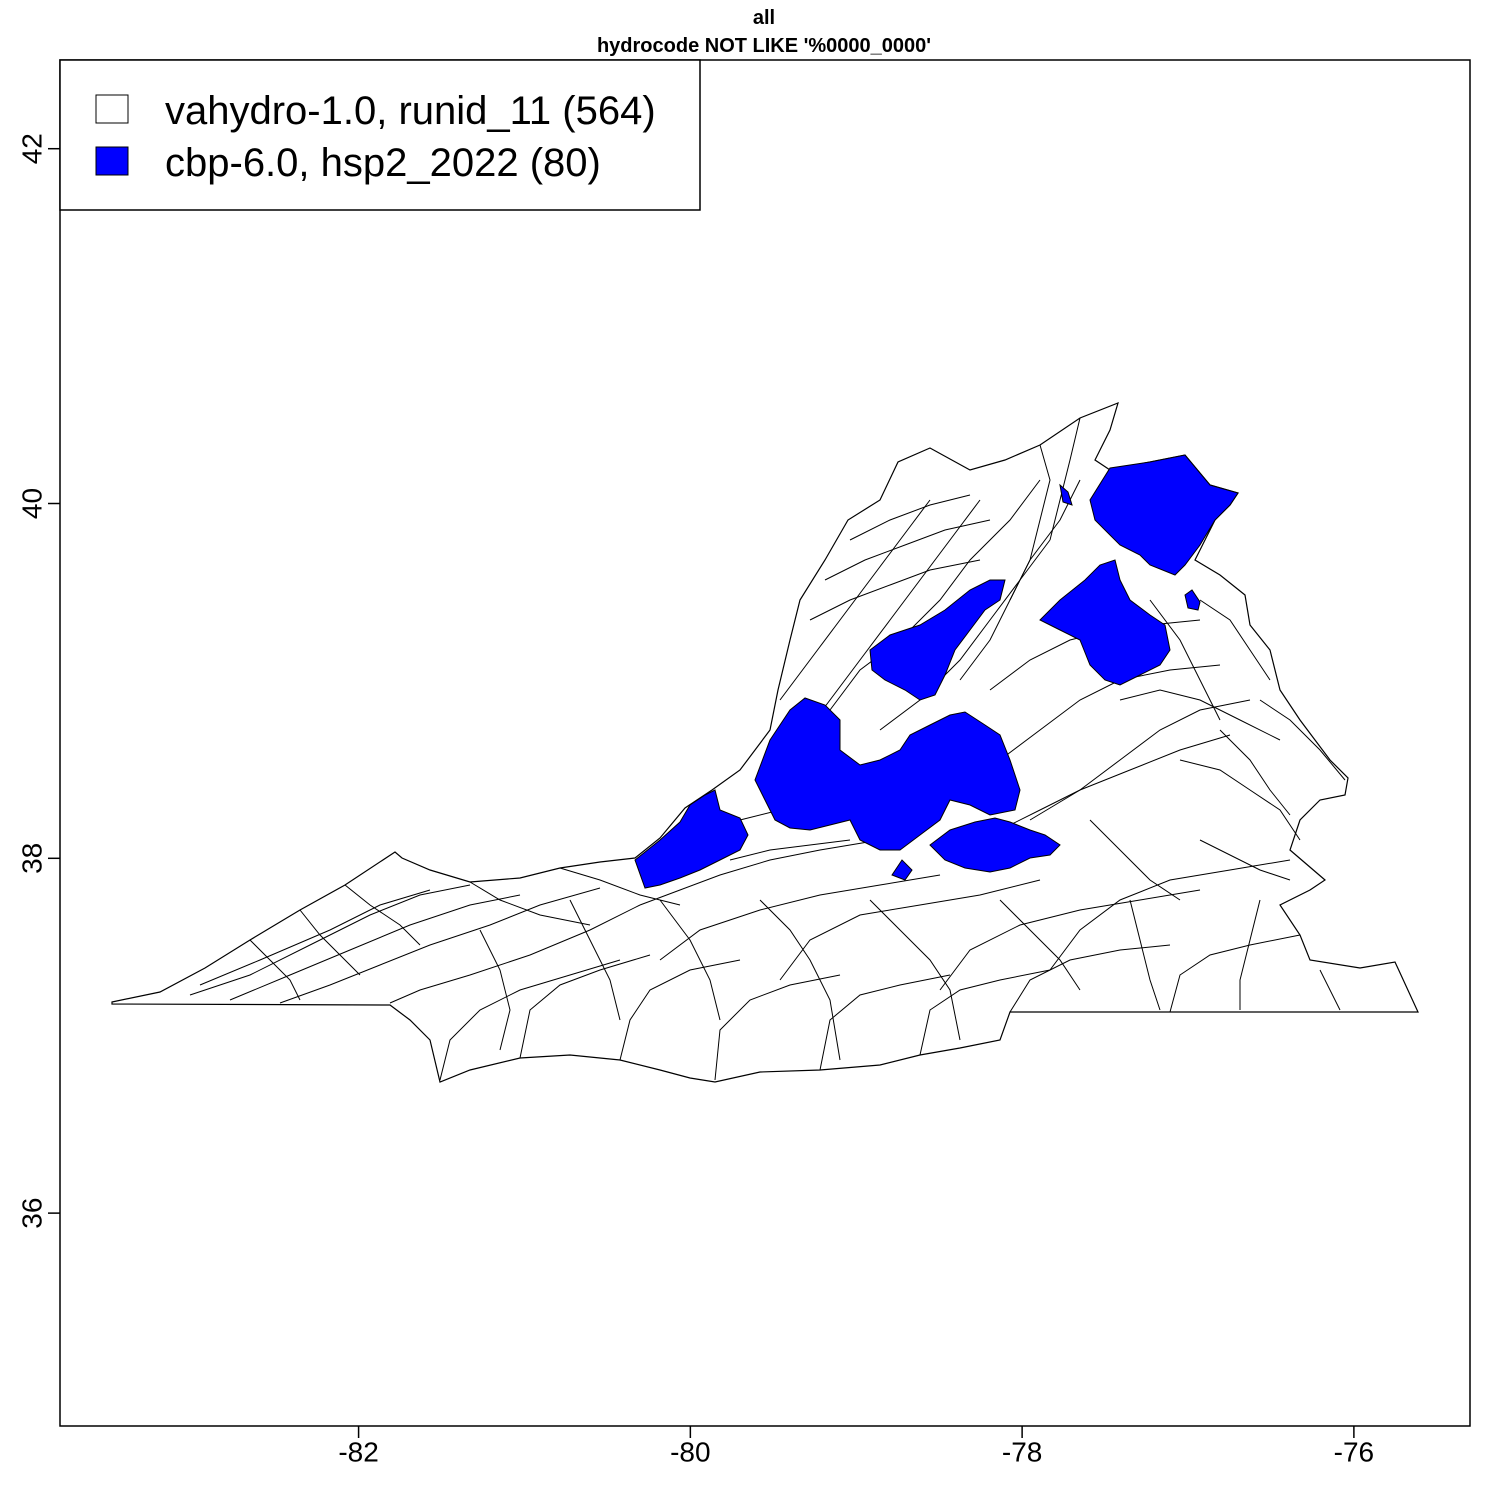  I want to click on y-tick-label: 38, so click(31, 858).